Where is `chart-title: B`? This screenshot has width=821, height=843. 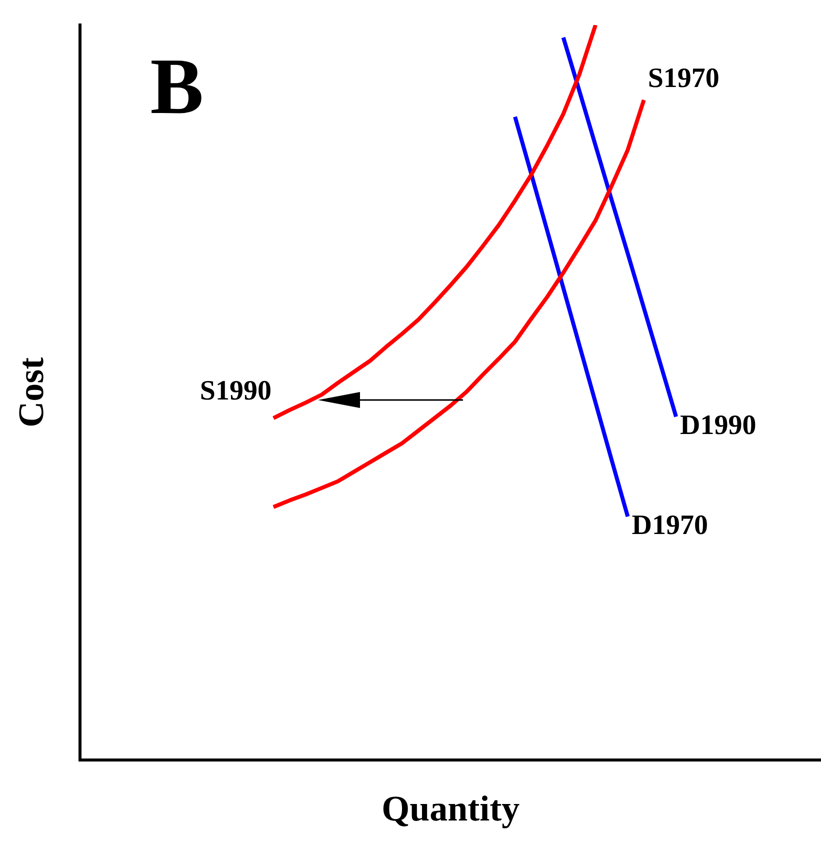
chart-title: B is located at coordinates (177, 87).